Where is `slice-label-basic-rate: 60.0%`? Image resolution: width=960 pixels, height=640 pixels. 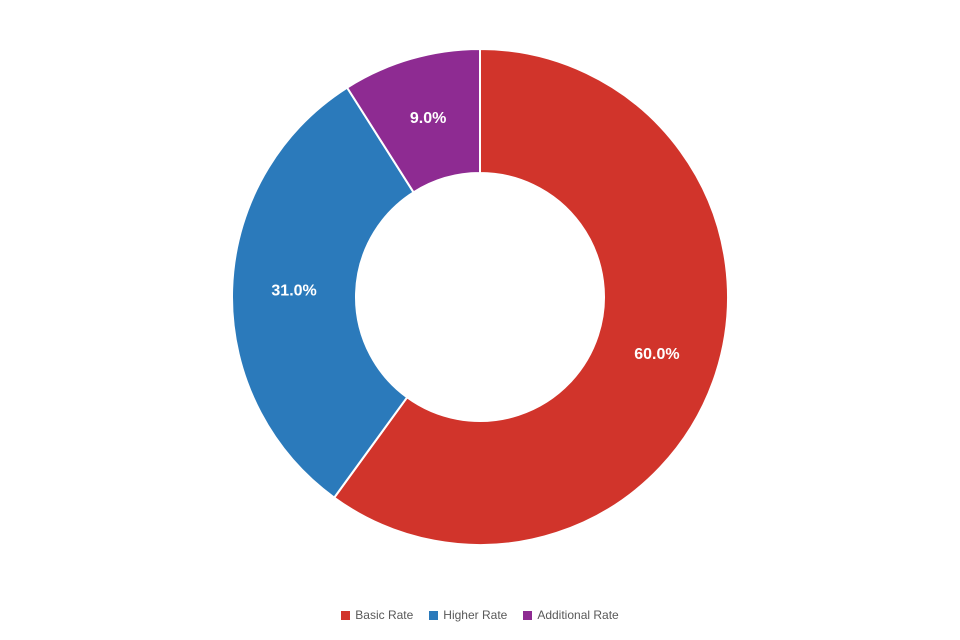 slice-label-basic-rate: 60.0% is located at coordinates (656, 354).